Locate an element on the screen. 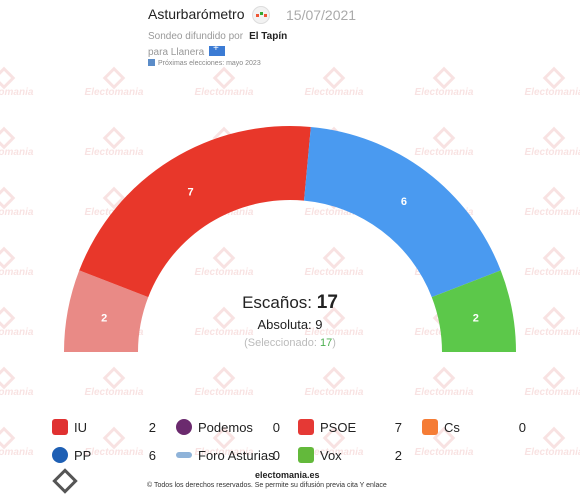  seat-count-label: 6 is located at coordinates (404, 202).